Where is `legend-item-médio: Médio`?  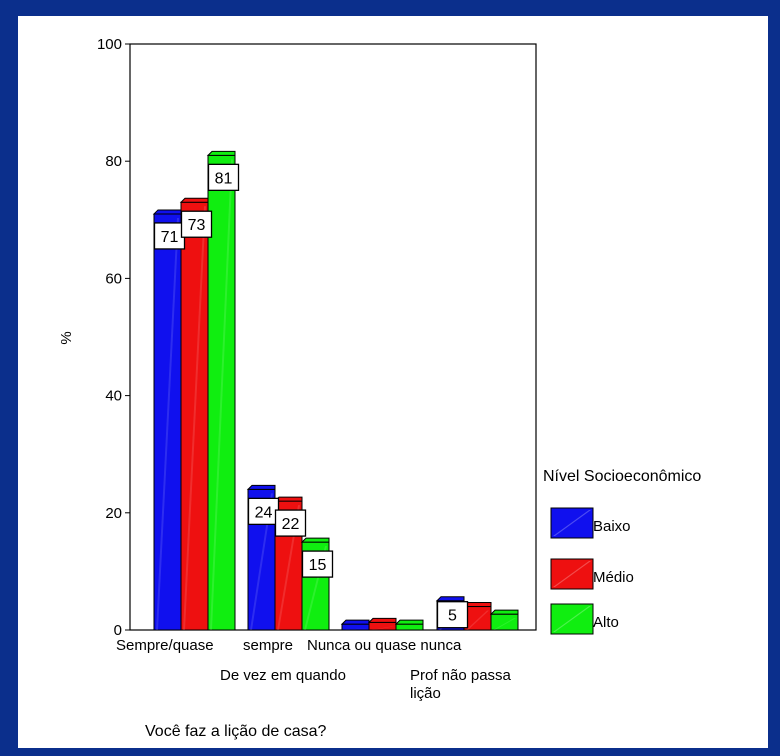
legend-item-médio: Médio is located at coordinates (592, 574).